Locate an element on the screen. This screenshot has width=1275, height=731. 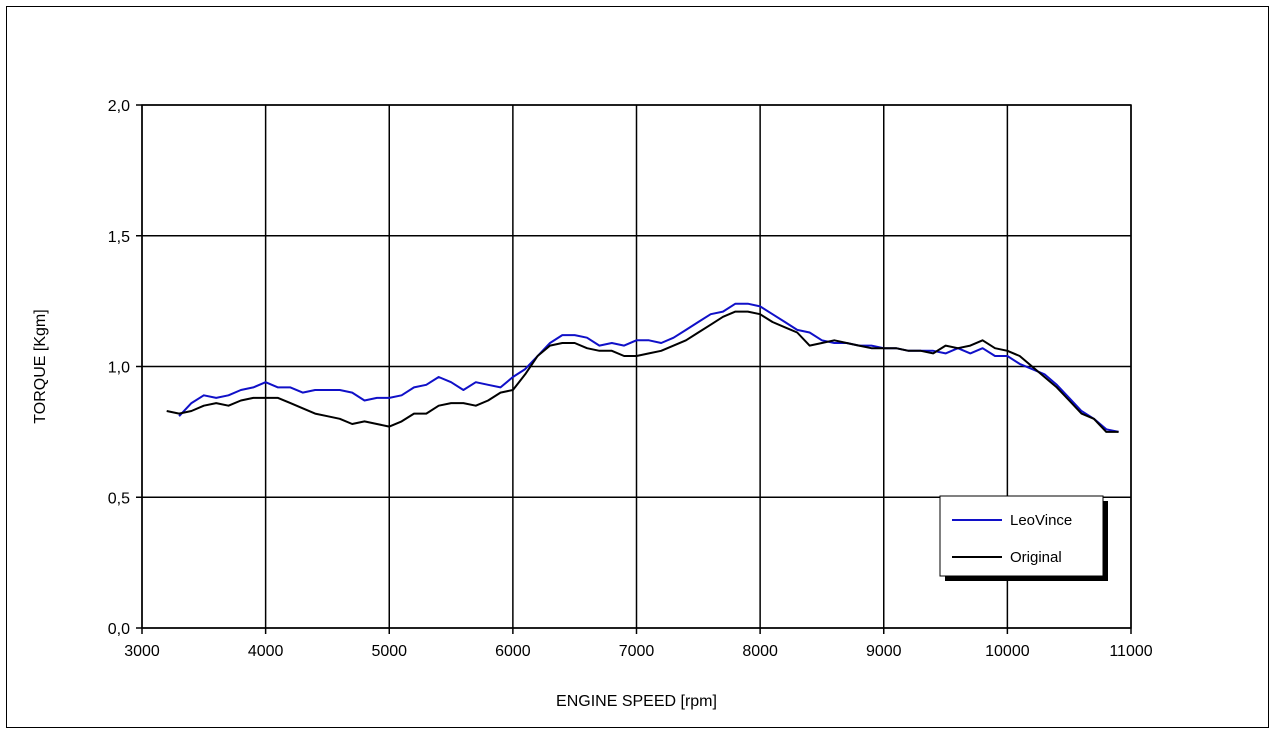
x-tick-label: 6000 is located at coordinates (513, 651).